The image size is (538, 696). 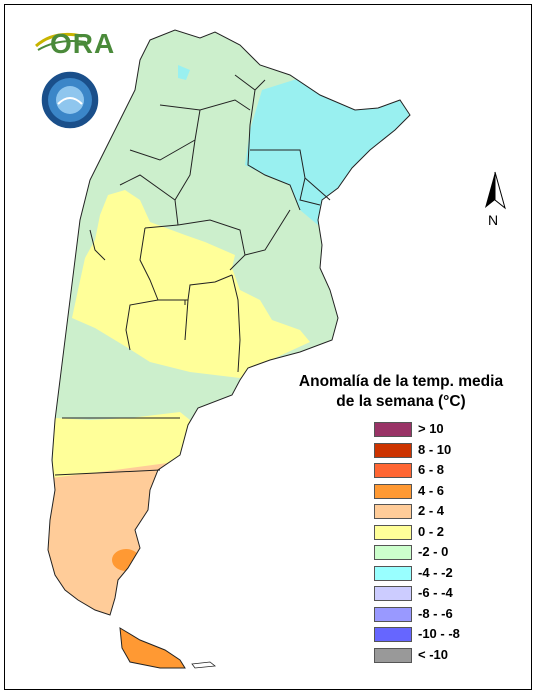 What do you see at coordinates (401, 381) in the screenshot?
I see `legend-title-line1: Anomalía de la temp. media` at bounding box center [401, 381].